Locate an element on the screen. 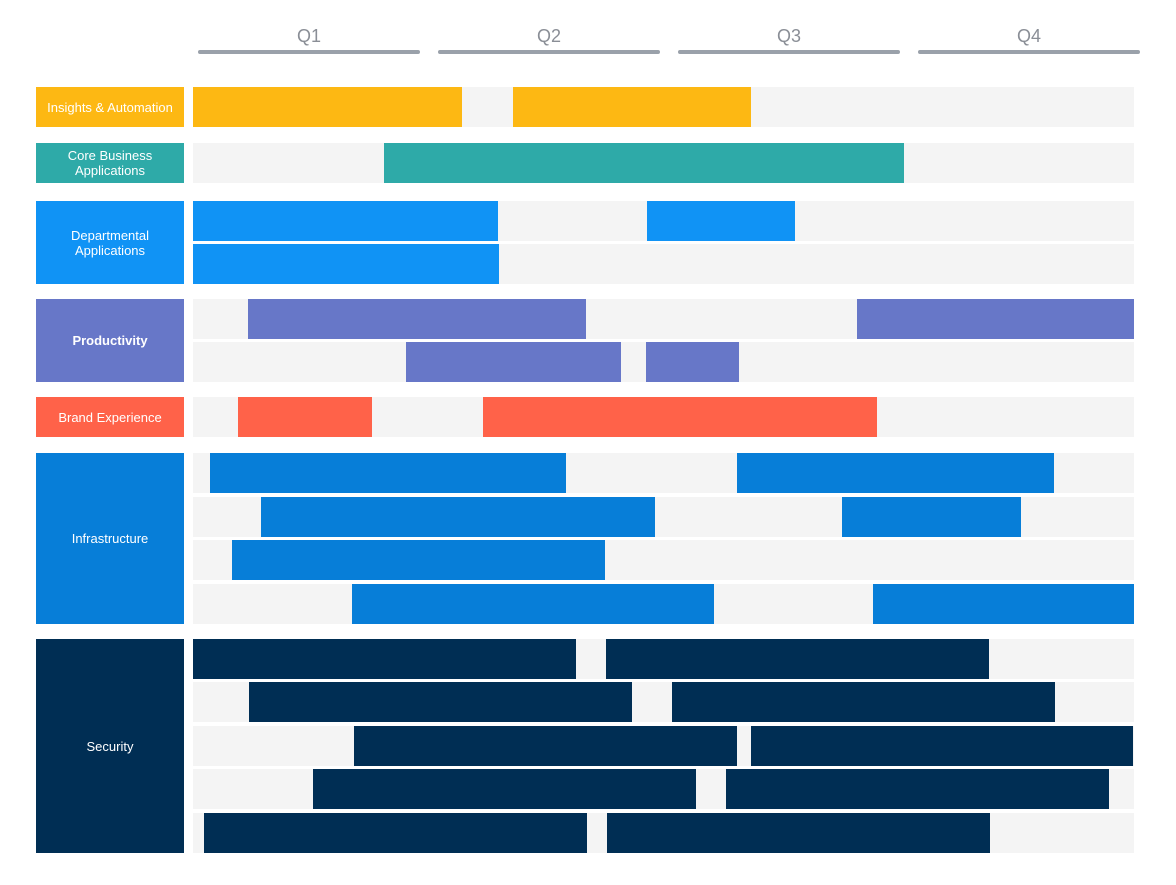  category-label-security: Security is located at coordinates (110, 746).